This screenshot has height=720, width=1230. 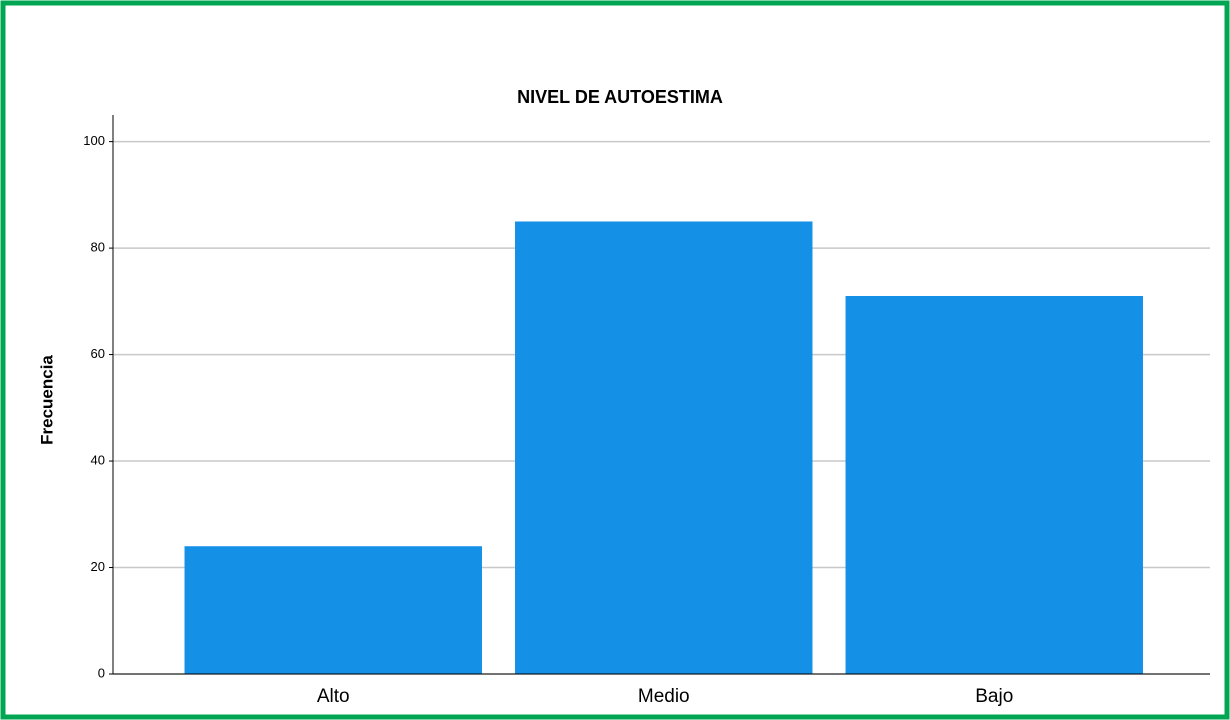 What do you see at coordinates (98, 353) in the screenshot?
I see `y-tick-label: 60` at bounding box center [98, 353].